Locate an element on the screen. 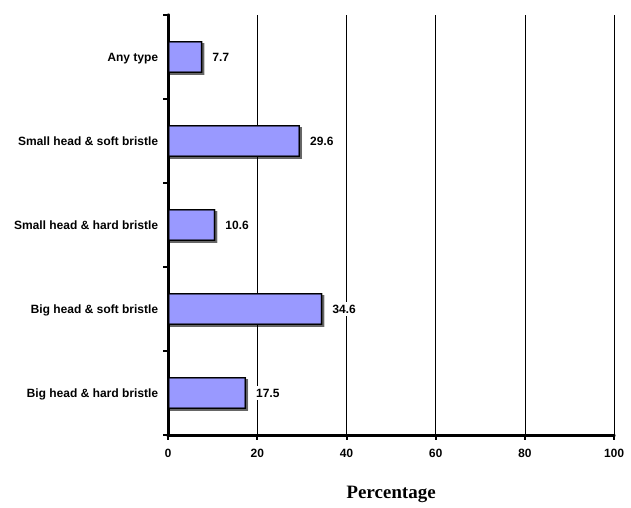  x-tick-label: 0 is located at coordinates (168, 453).